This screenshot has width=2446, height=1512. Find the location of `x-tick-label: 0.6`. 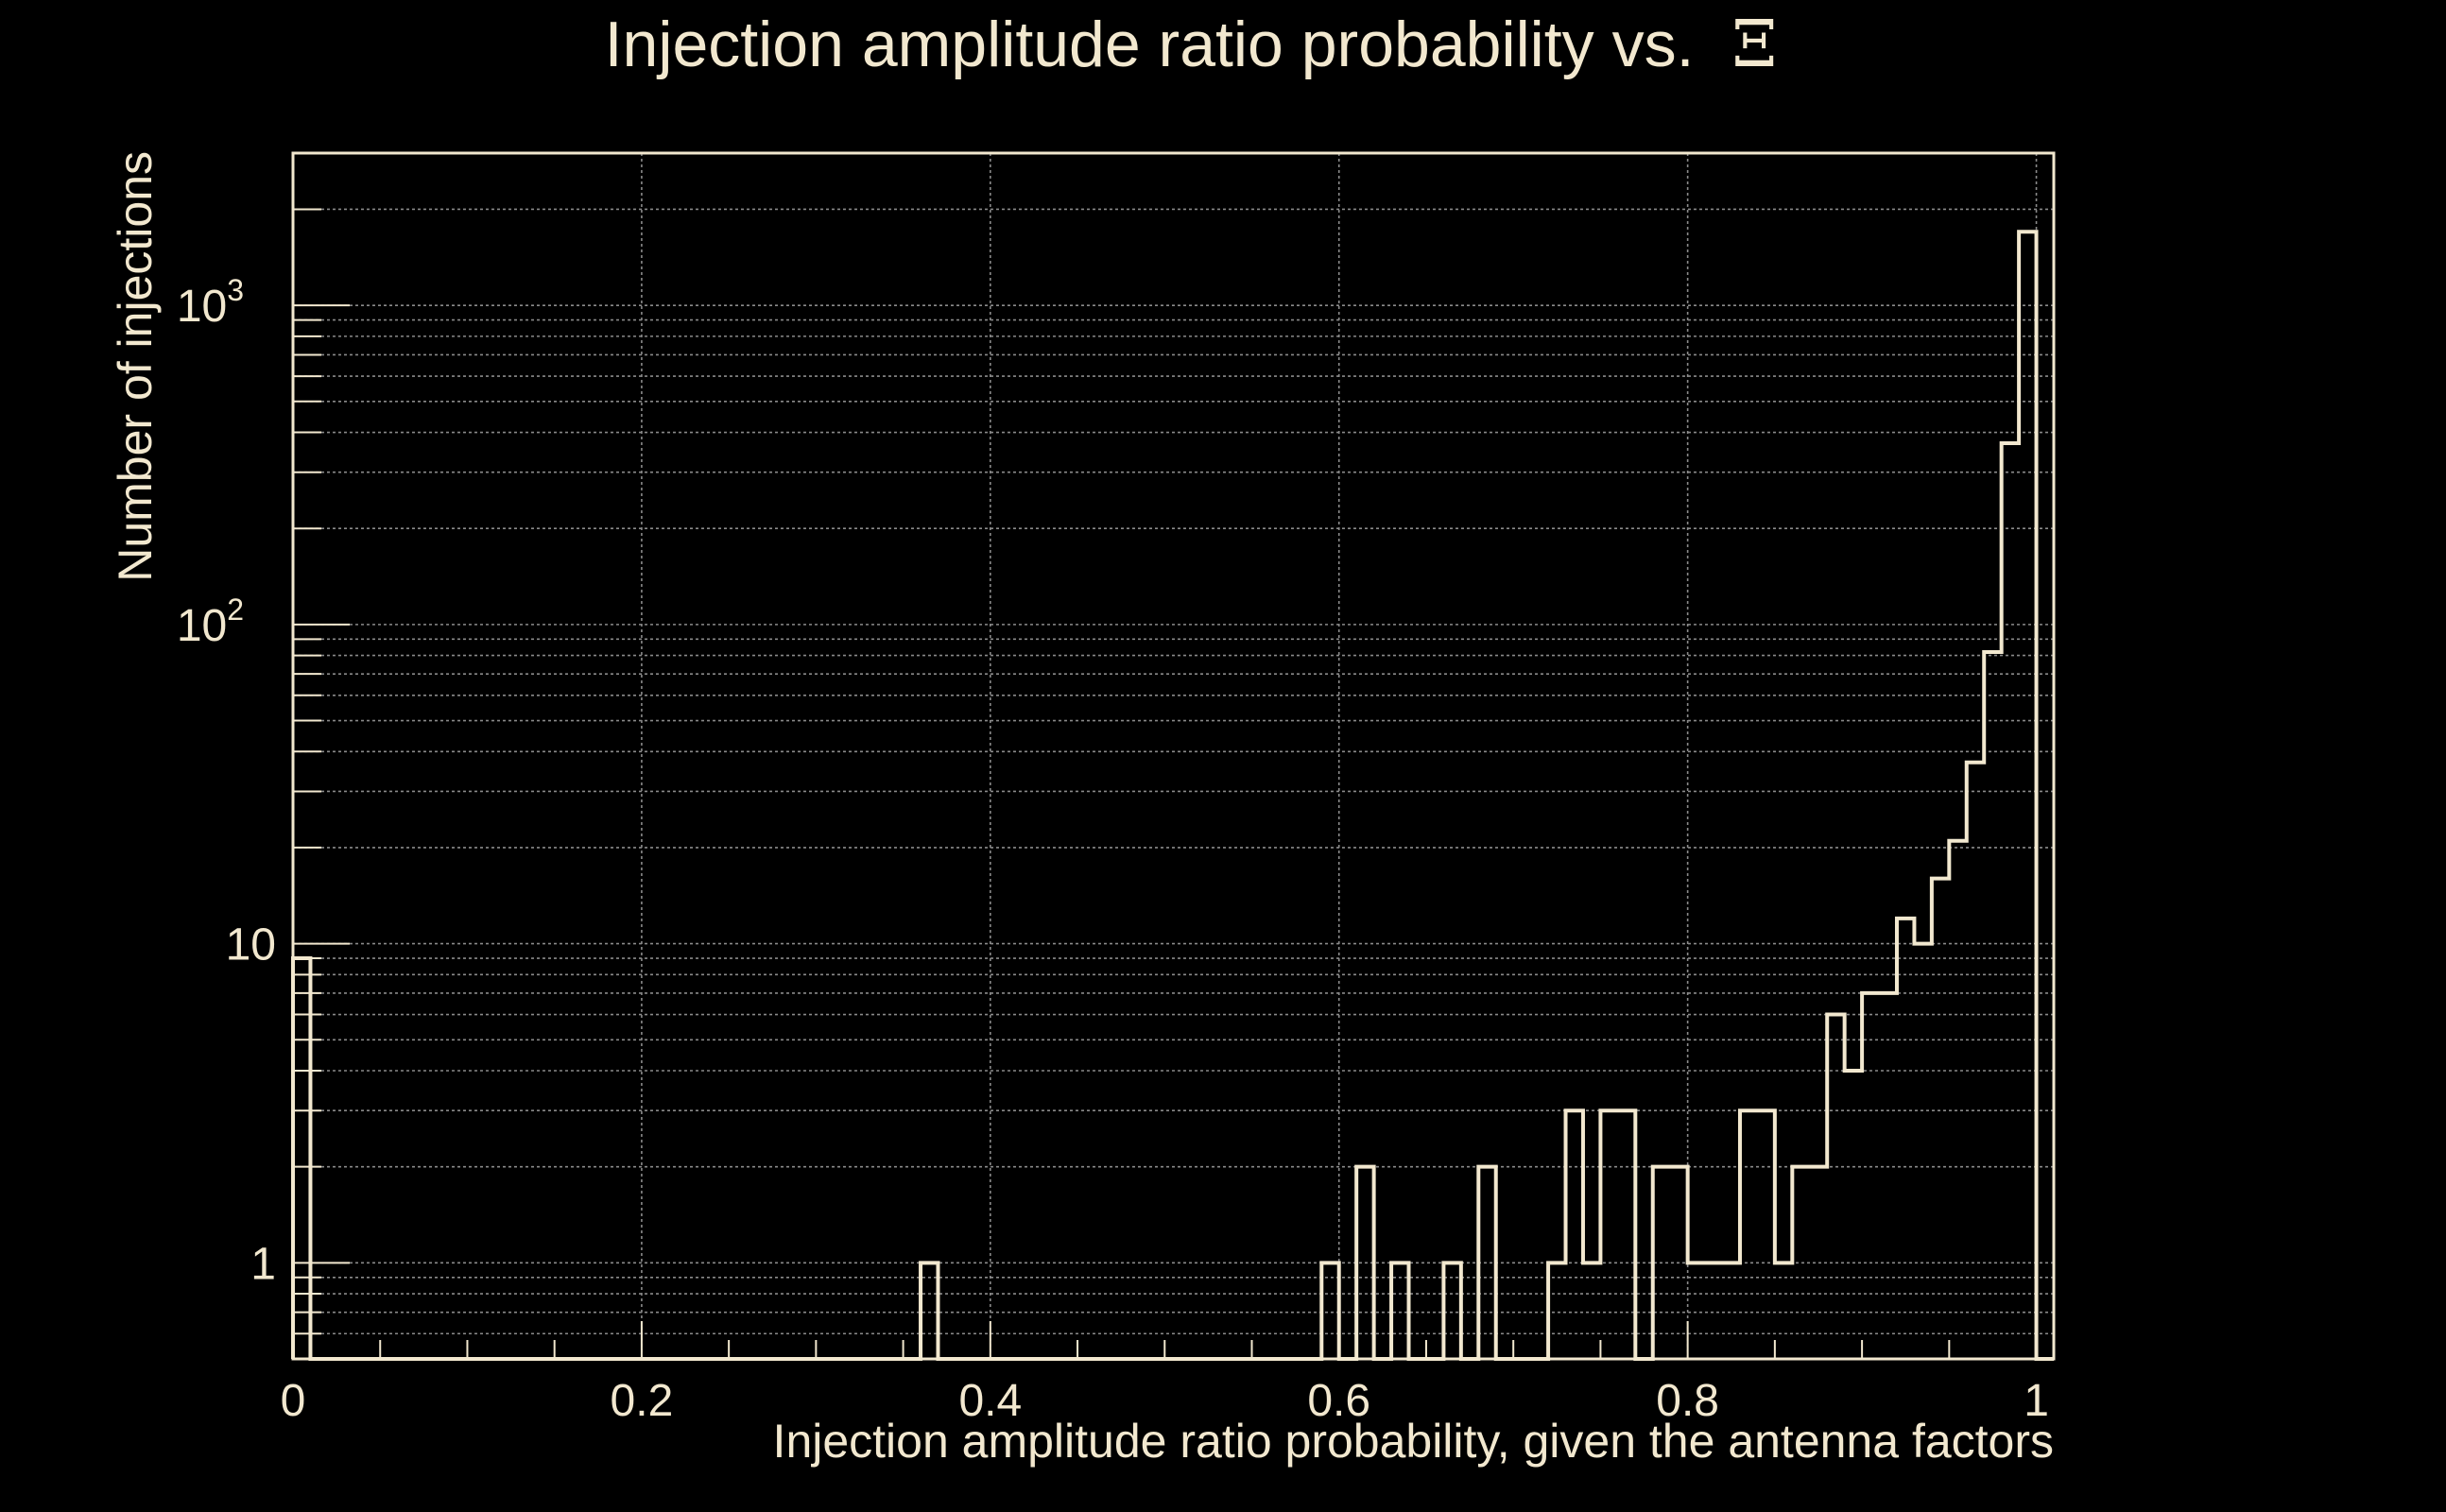

x-tick-label: 0.6 is located at coordinates (1338, 1401).